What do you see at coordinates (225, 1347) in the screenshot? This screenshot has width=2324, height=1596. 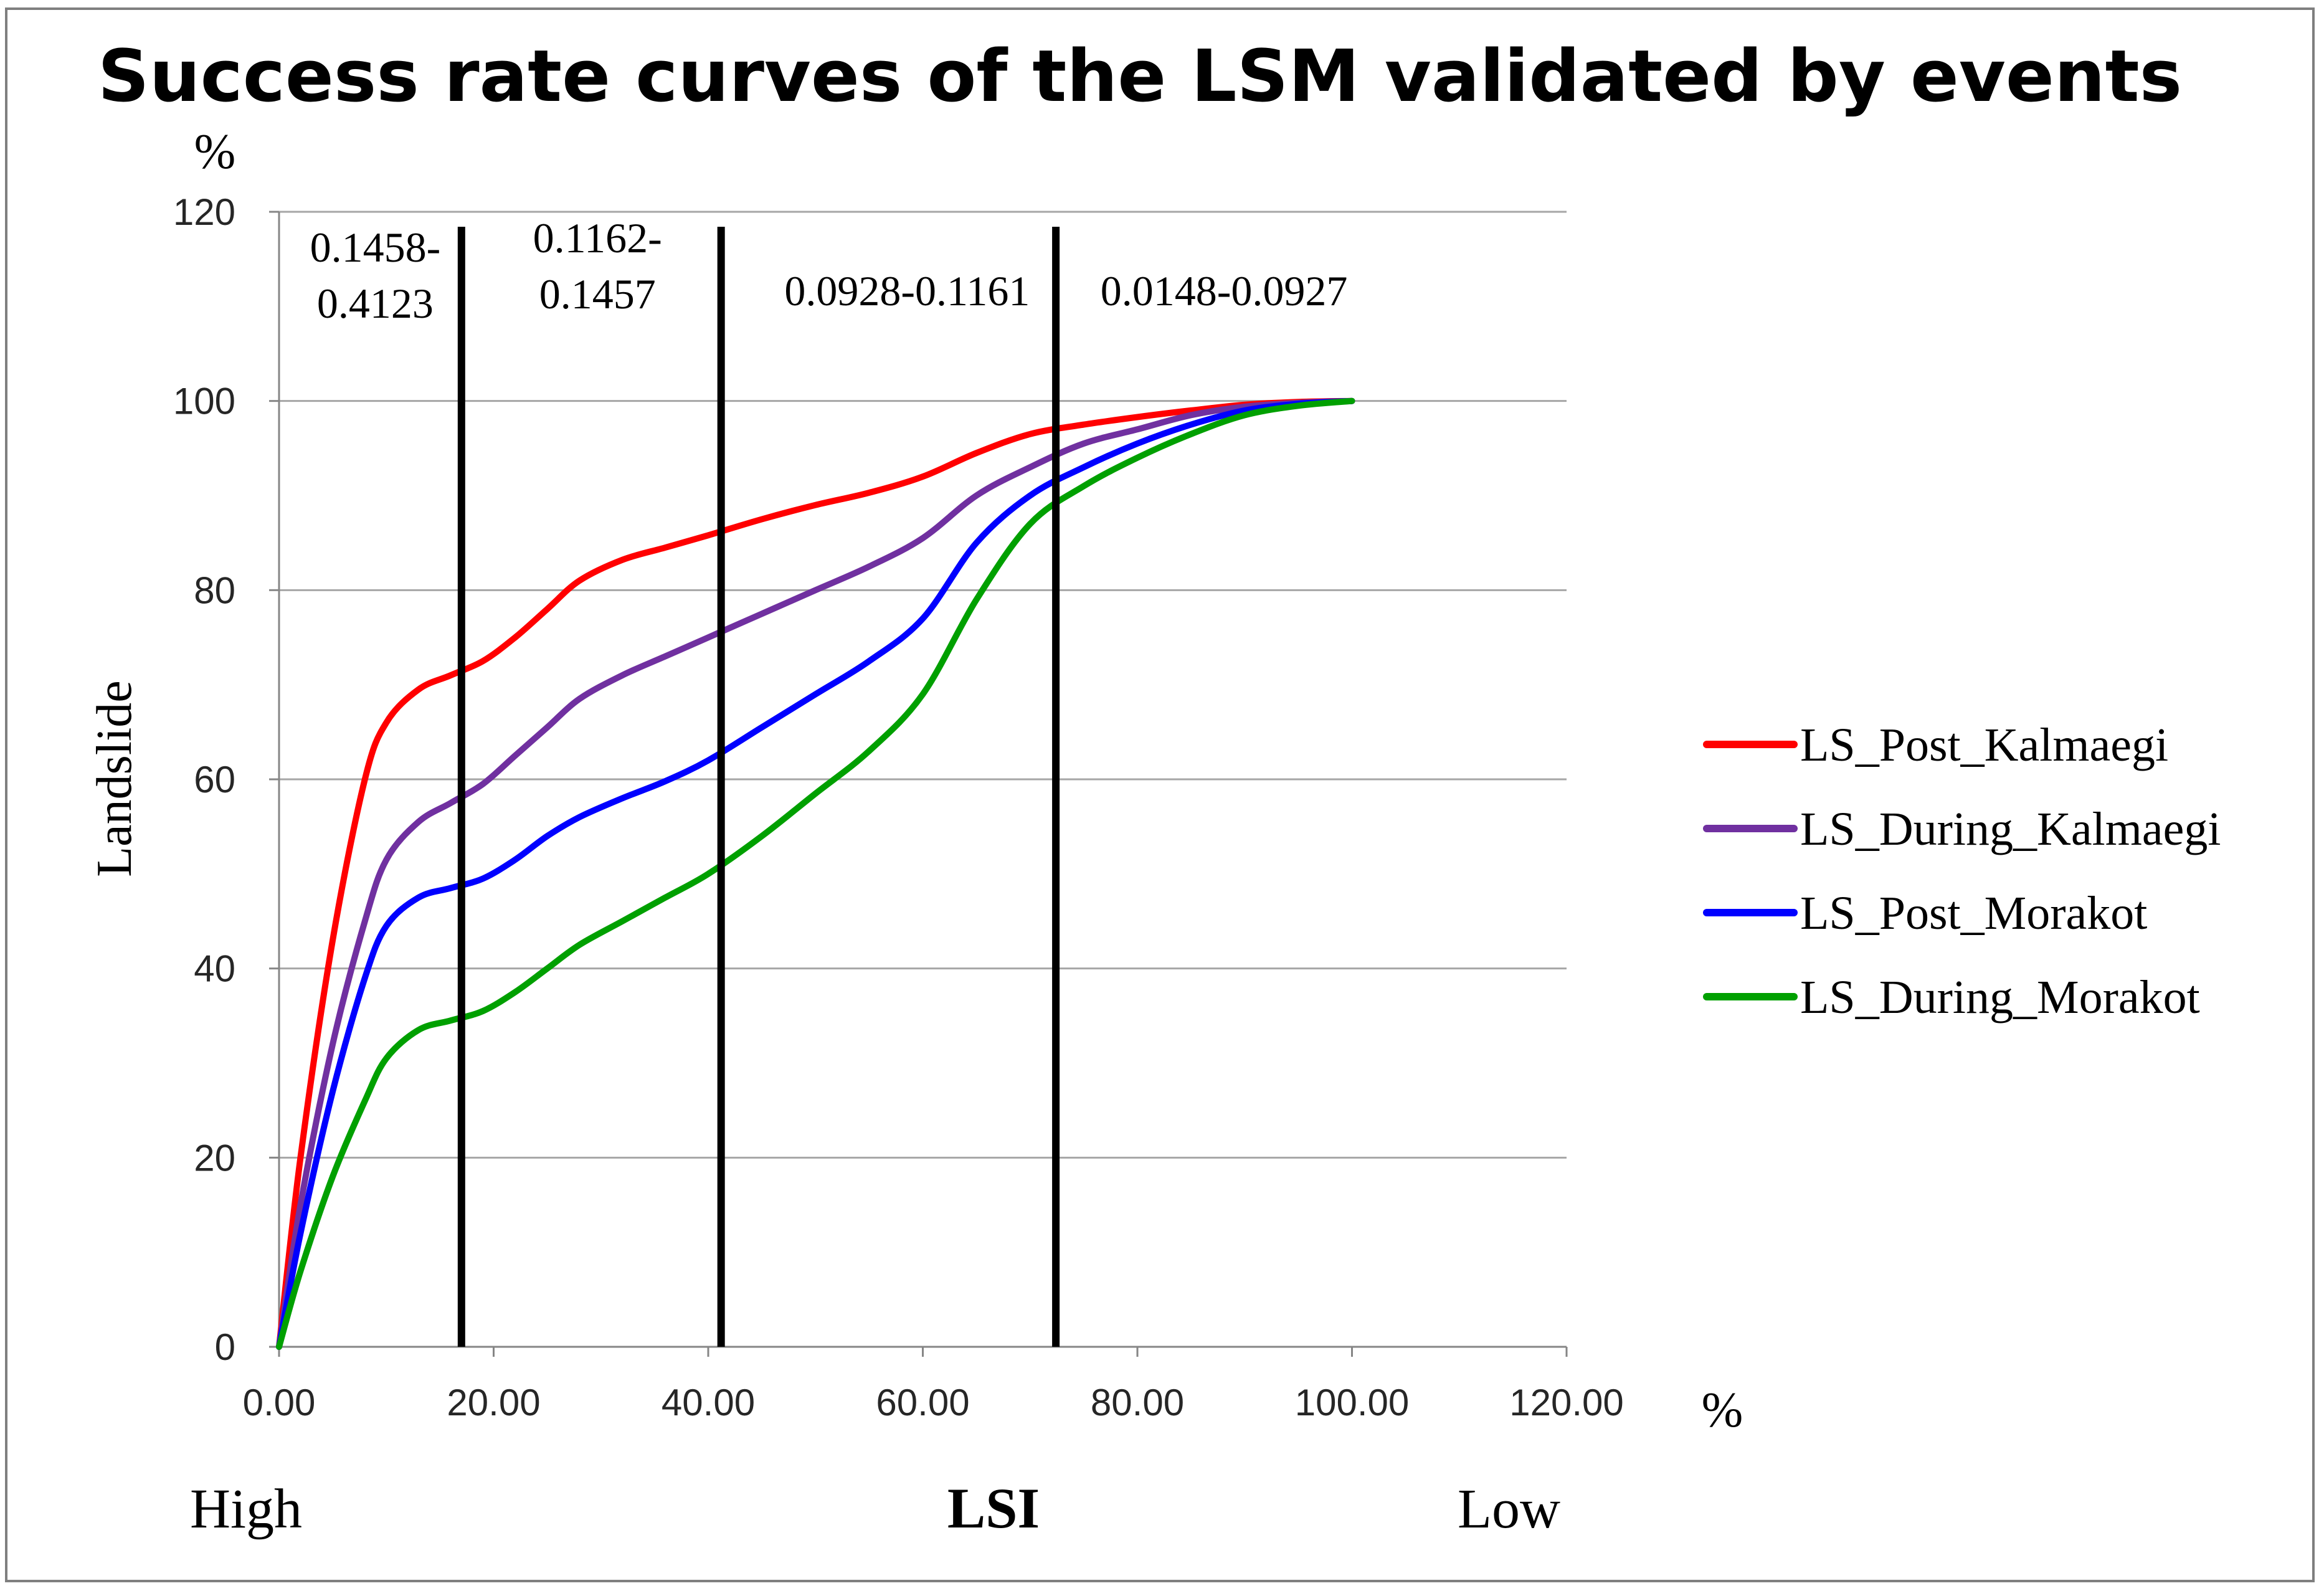 I see `y-tick-label-0: 0` at bounding box center [225, 1347].